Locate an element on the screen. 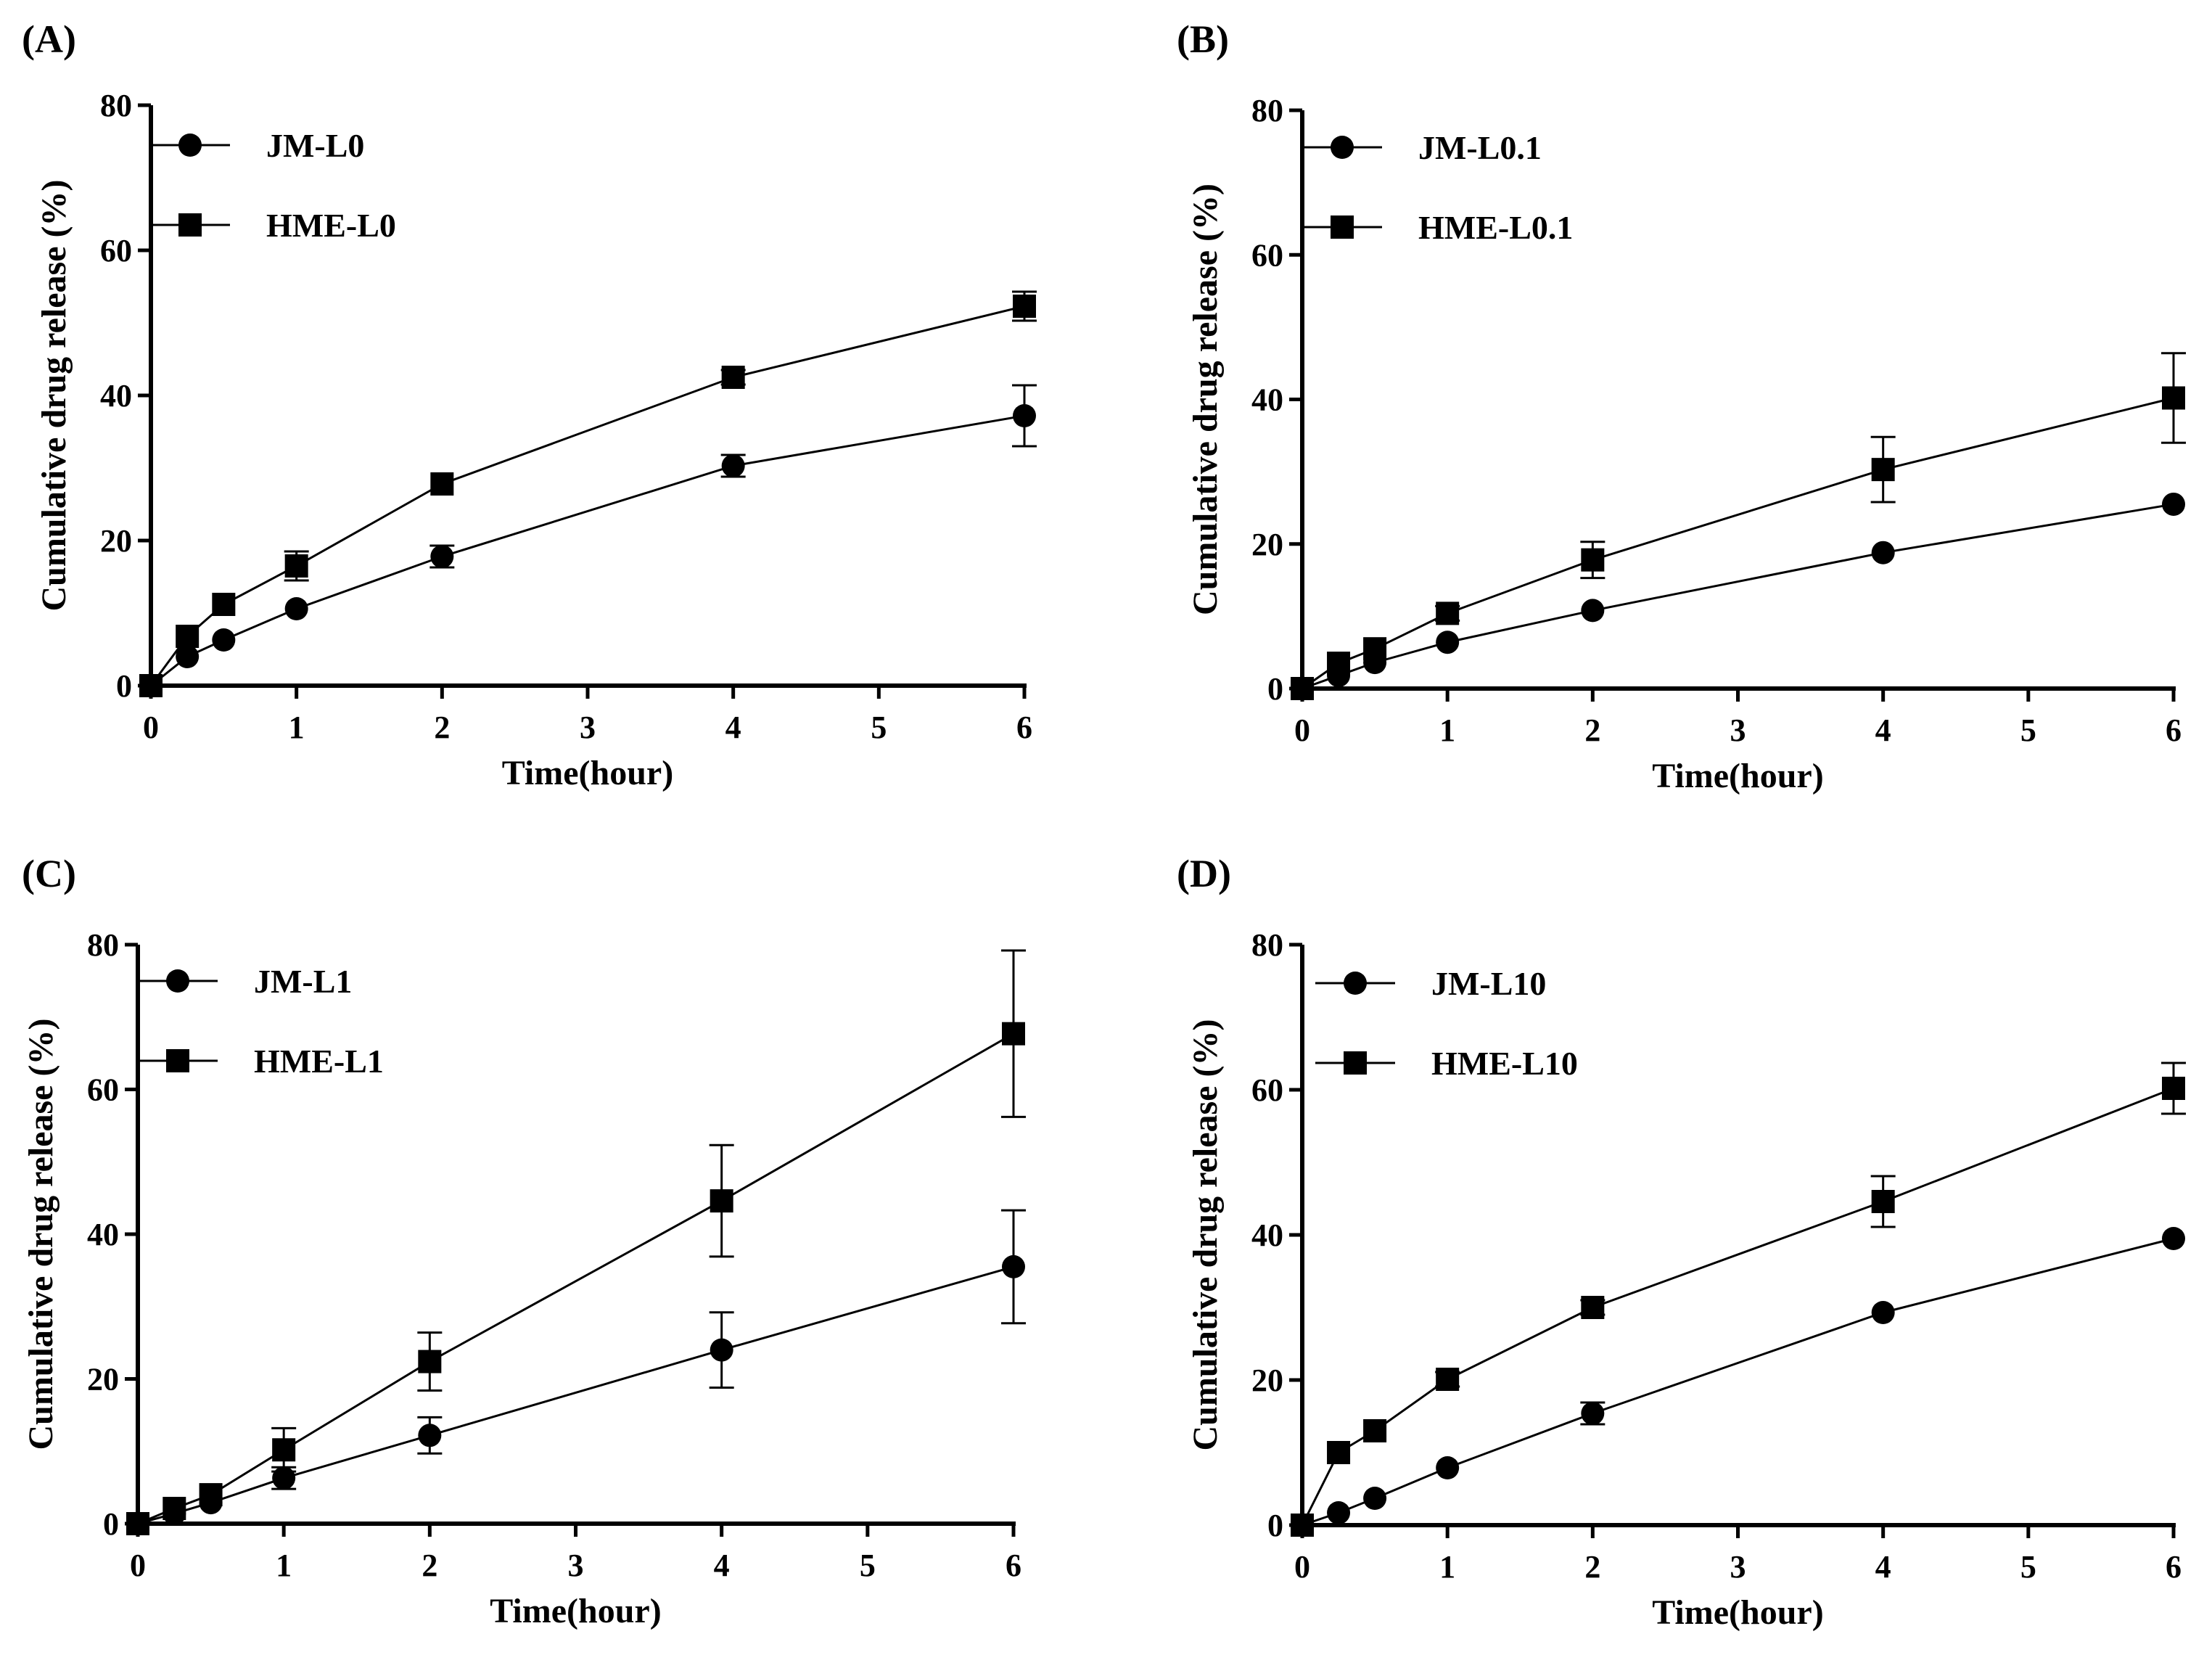 The width and height of the screenshot is (2212, 1655). series-JM-L0.1 is located at coordinates (1738, 596).